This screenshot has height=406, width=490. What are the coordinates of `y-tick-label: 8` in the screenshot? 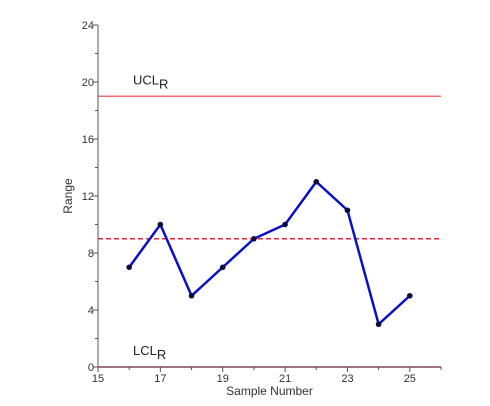 It's located at (91, 254).